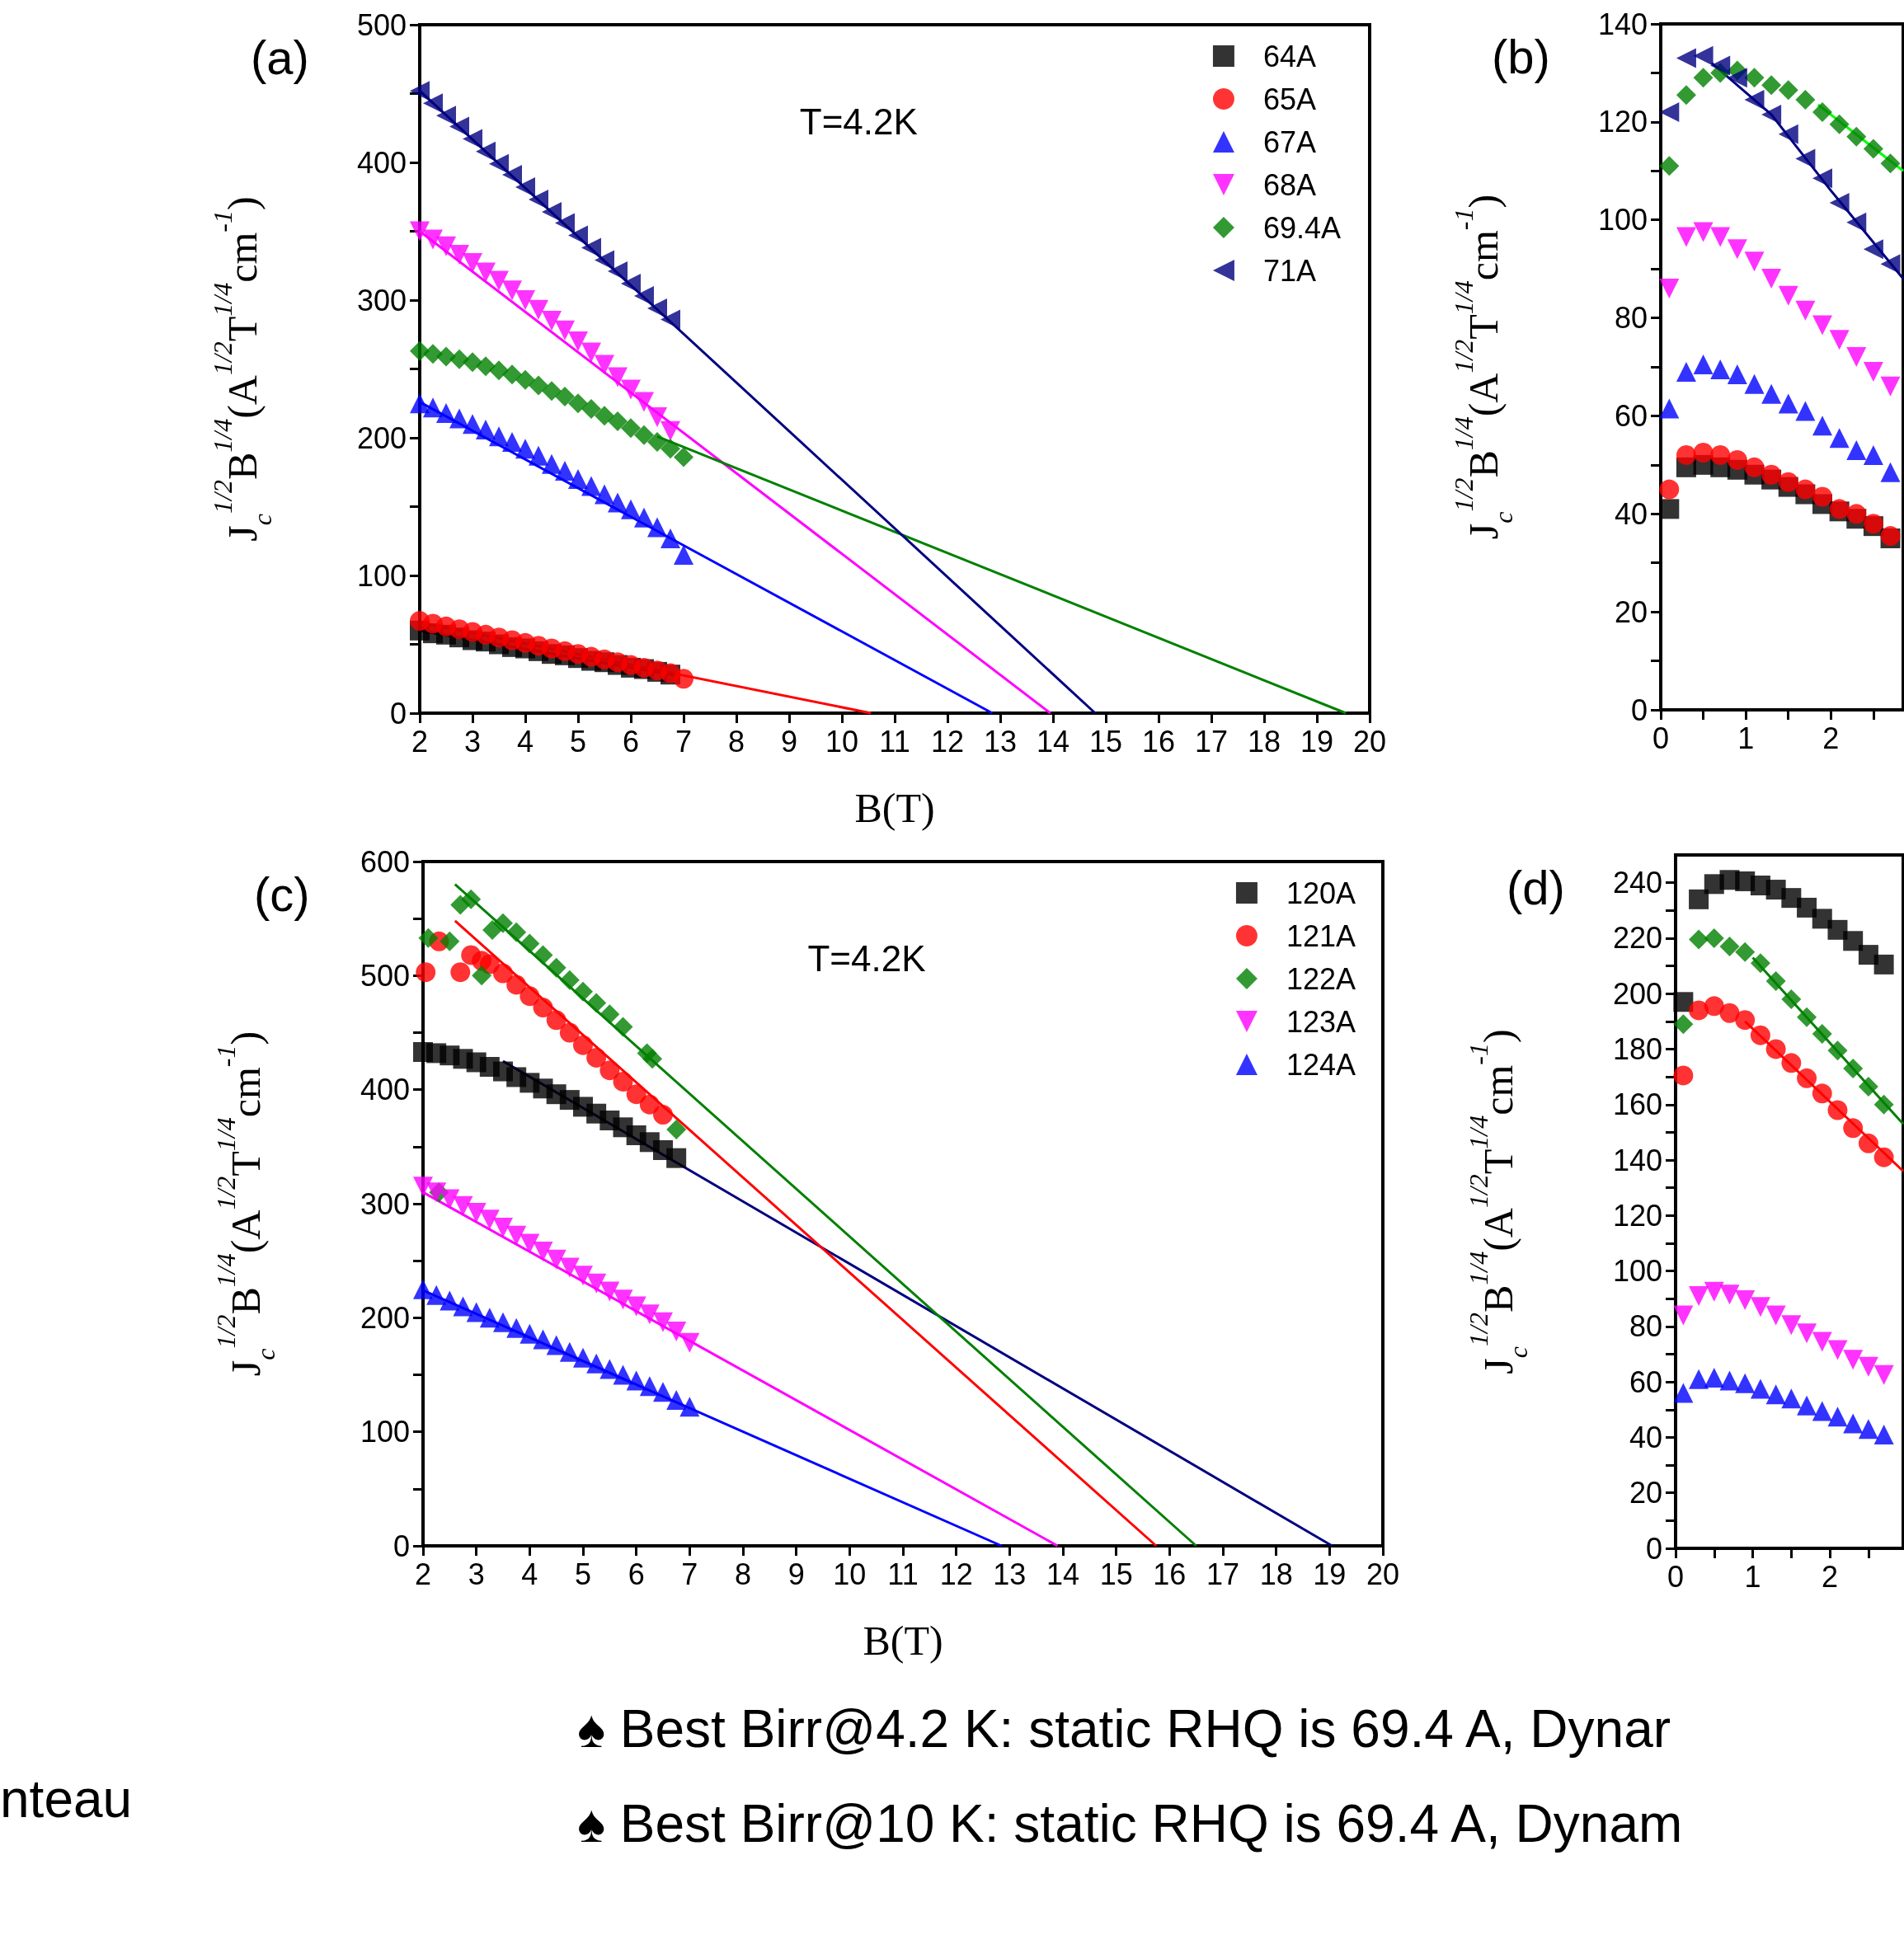 This screenshot has height=1935, width=1904. I want to click on text: (a), so click(280, 57).